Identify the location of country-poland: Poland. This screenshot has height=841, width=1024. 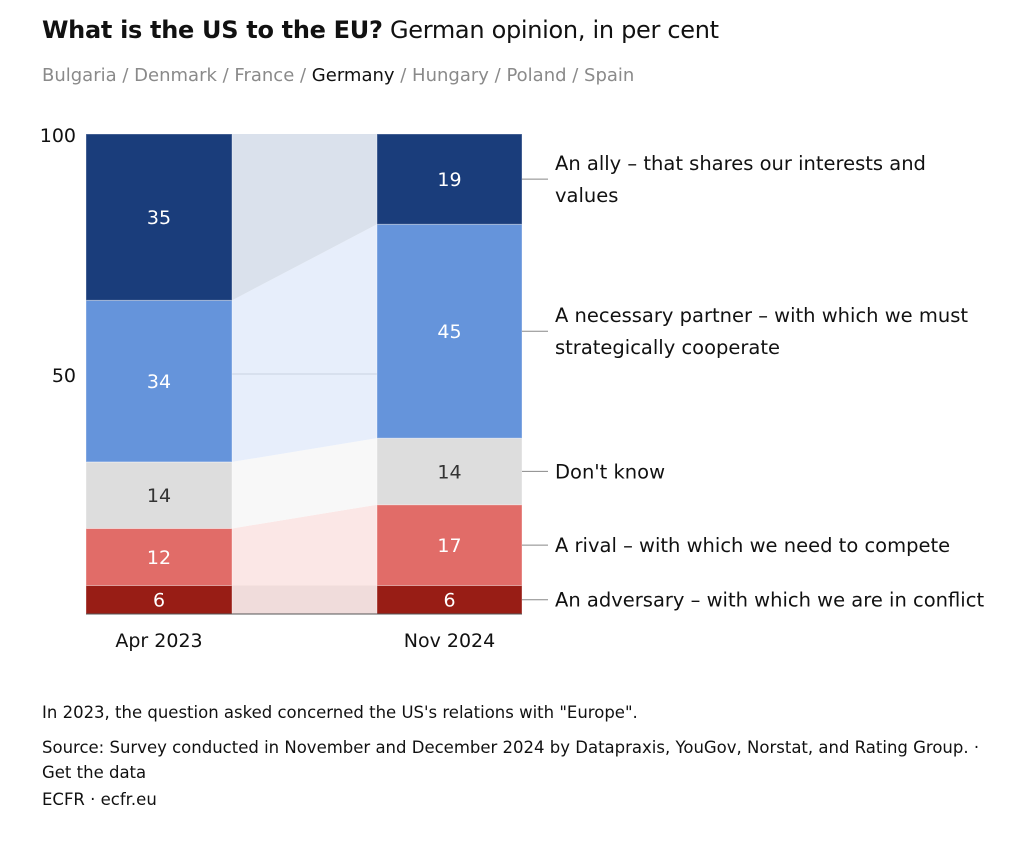
(536, 75).